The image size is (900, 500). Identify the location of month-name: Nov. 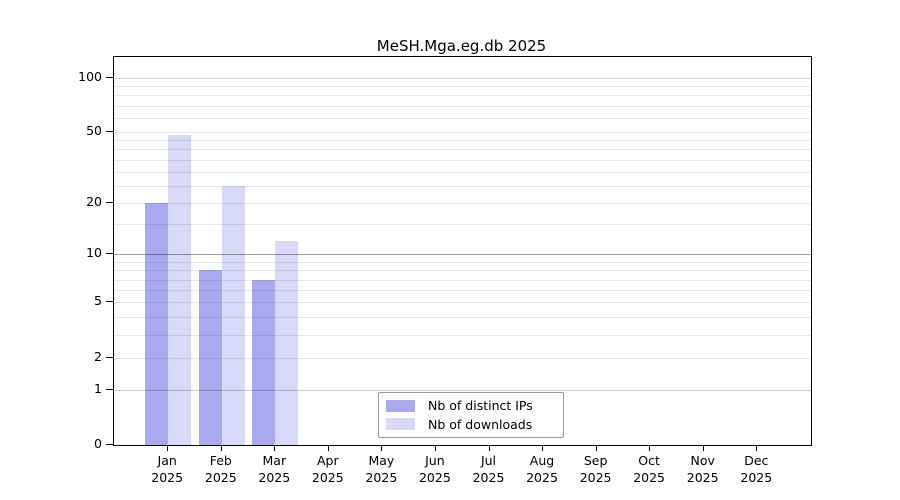
(702, 460).